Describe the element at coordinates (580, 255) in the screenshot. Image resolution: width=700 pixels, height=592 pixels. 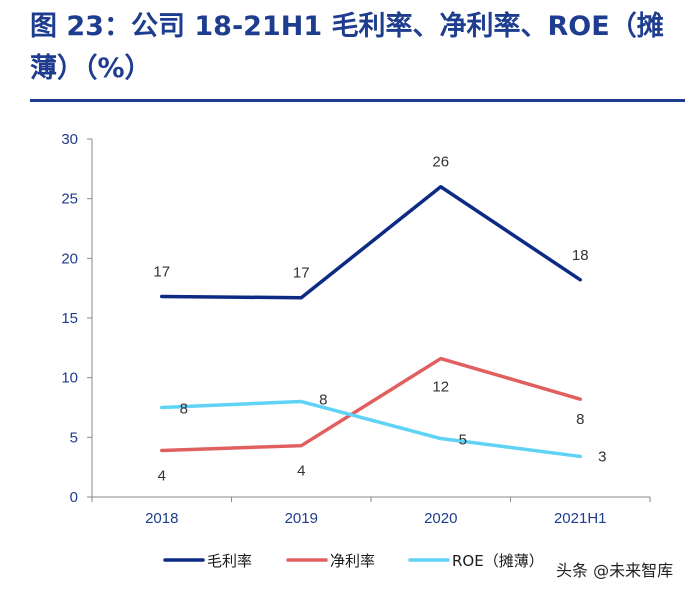
I see `data-label: 18` at that location.